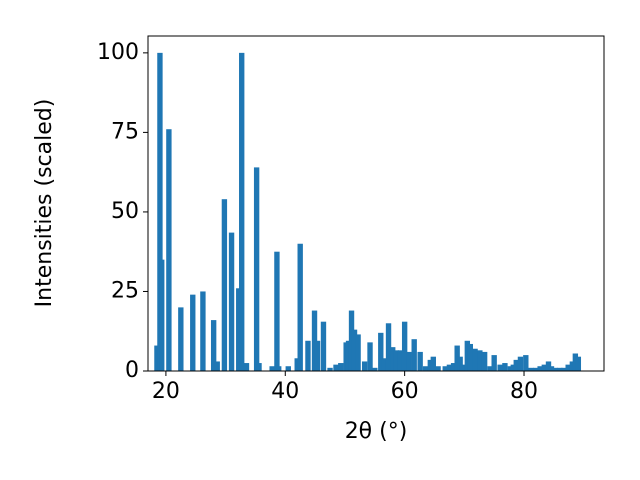 This screenshot has height=480, width=640. Describe the element at coordinates (166, 391) in the screenshot. I see `x-tick-label: 20` at that location.